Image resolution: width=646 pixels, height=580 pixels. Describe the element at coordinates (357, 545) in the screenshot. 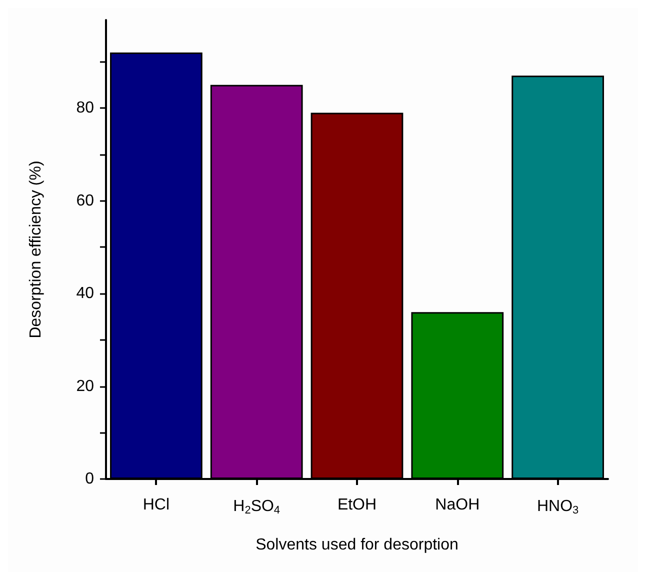

I see `x-axis-title: Solvents used for desorption` at that location.